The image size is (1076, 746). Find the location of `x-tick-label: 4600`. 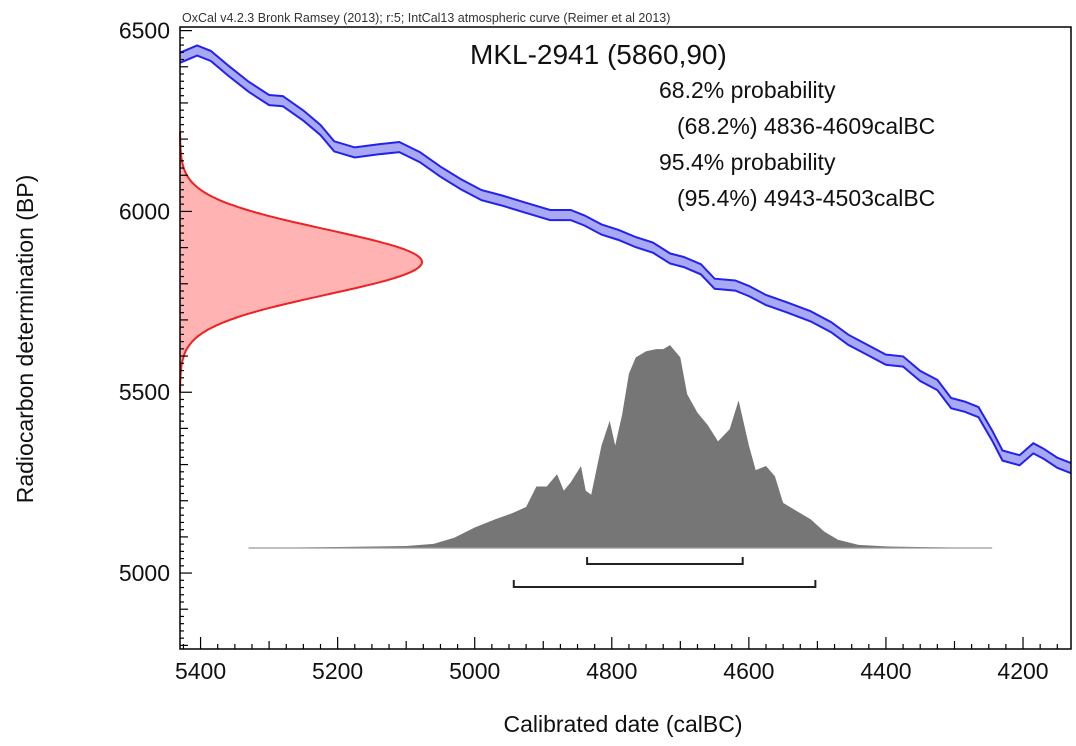

x-tick-label: 4600 is located at coordinates (748, 671).